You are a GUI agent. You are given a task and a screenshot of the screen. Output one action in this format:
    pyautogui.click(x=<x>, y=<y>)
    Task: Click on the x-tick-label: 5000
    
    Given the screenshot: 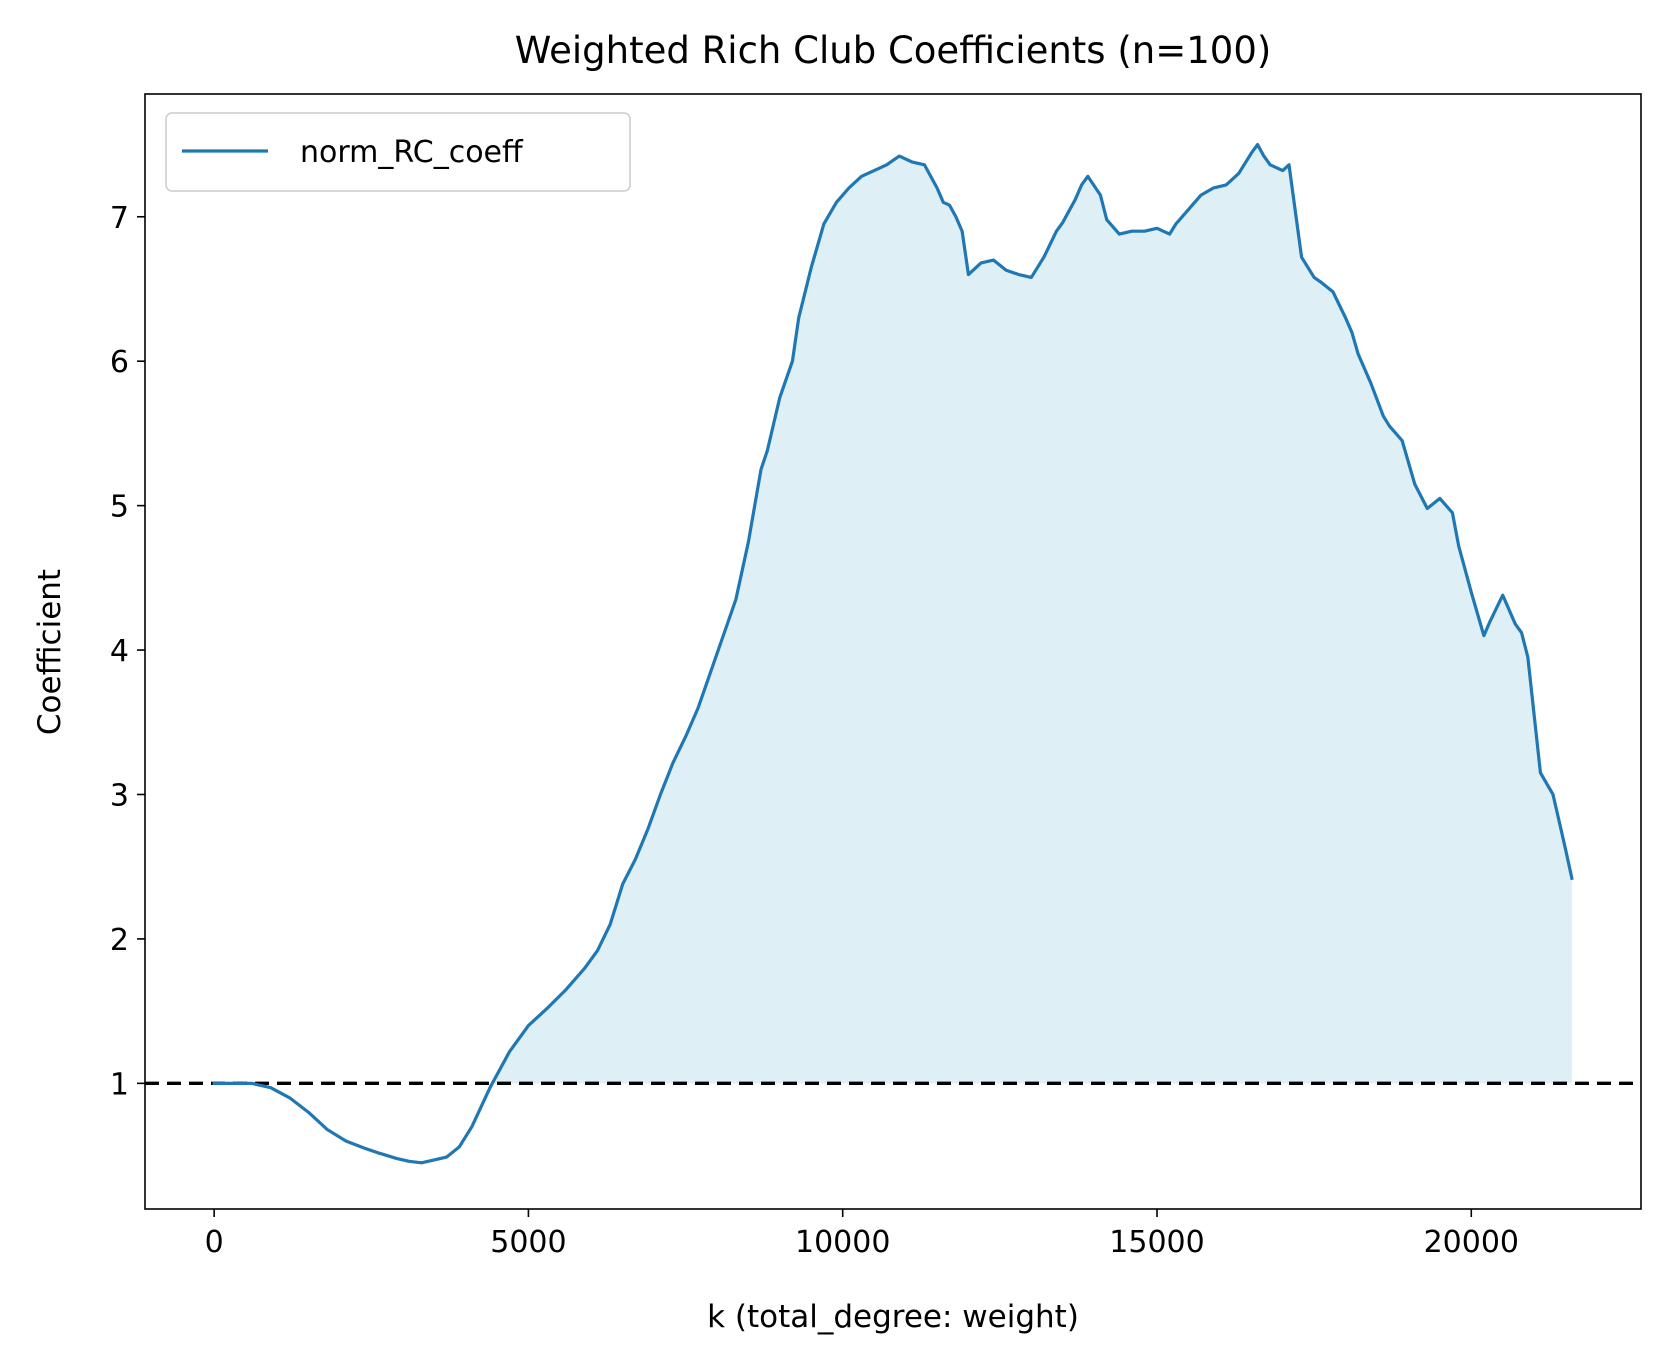 What is the action you would take?
    pyautogui.click(x=528, y=1242)
    